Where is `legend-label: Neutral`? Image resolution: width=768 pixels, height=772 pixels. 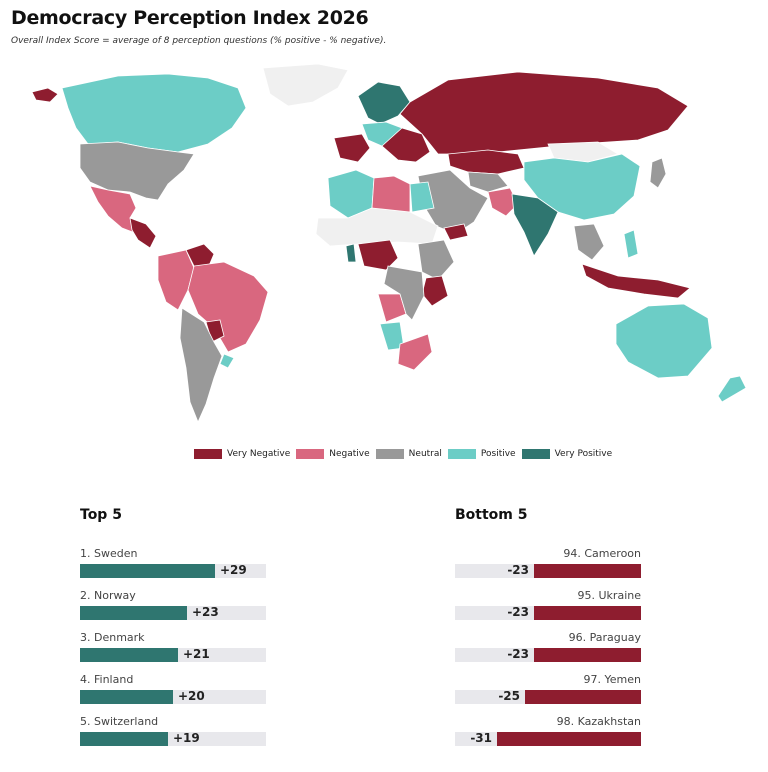 legend-label: Neutral is located at coordinates (425, 454).